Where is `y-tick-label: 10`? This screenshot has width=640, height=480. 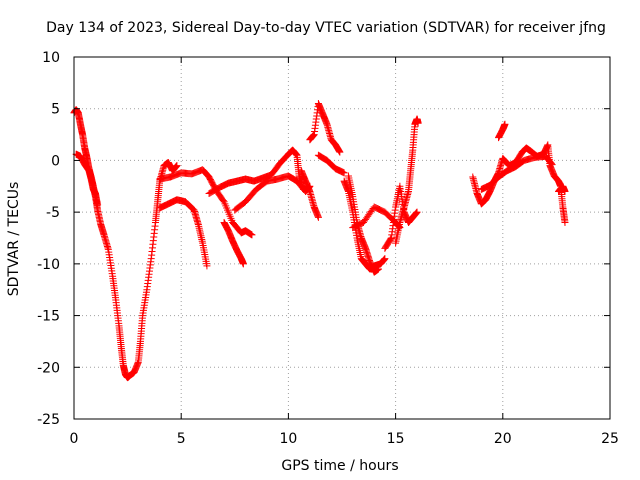
y-tick-label: 10 is located at coordinates (51, 58).